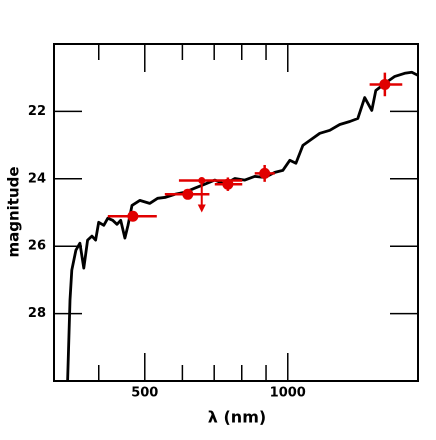  I want to click on x-tick-label: 500, so click(144, 393).